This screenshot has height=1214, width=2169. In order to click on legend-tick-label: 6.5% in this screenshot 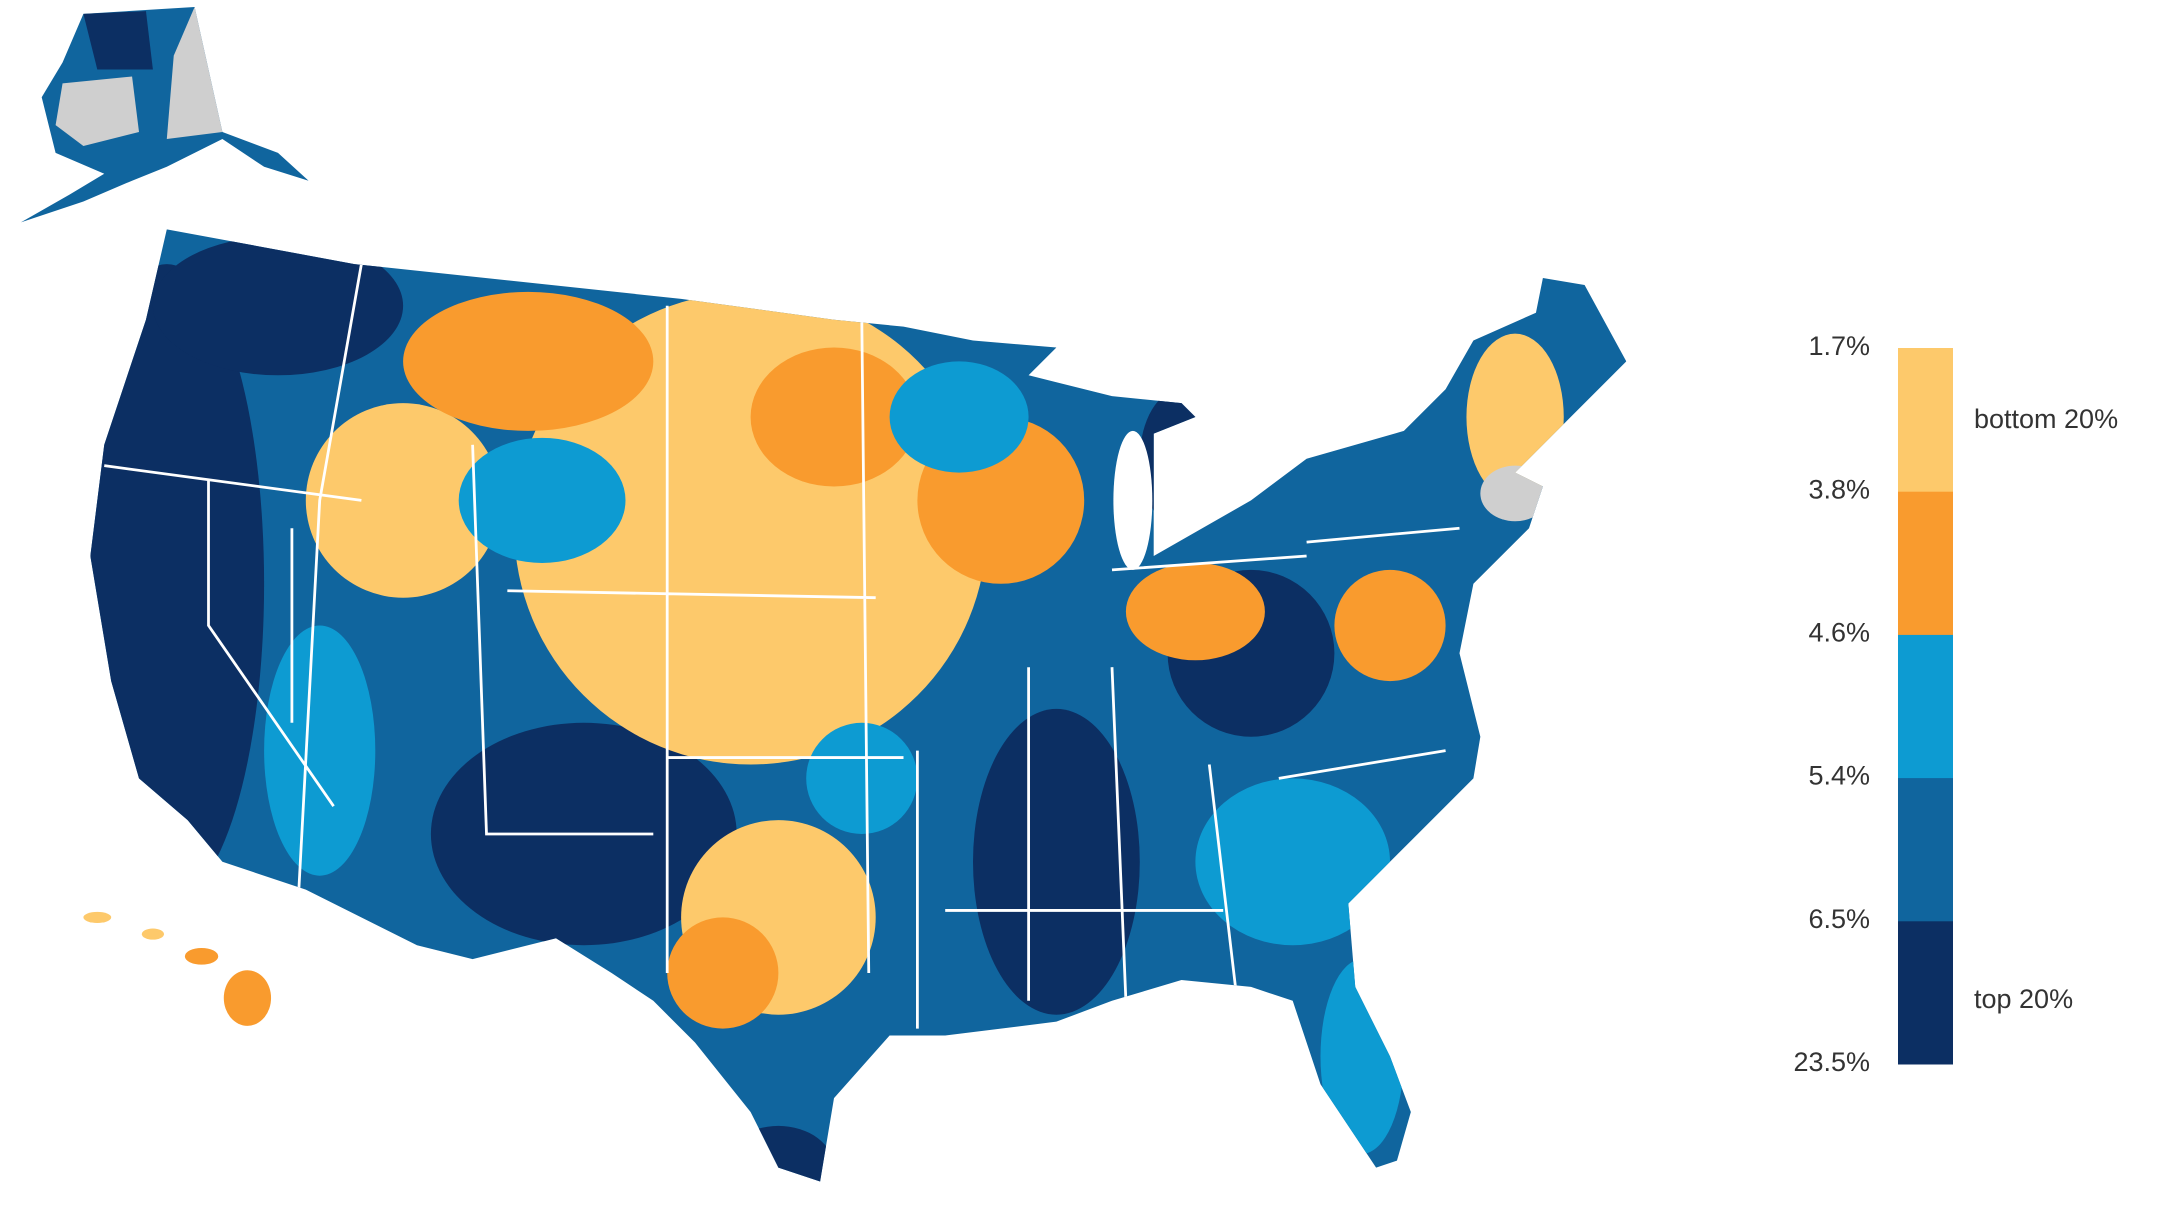, I will do `click(1839, 919)`.